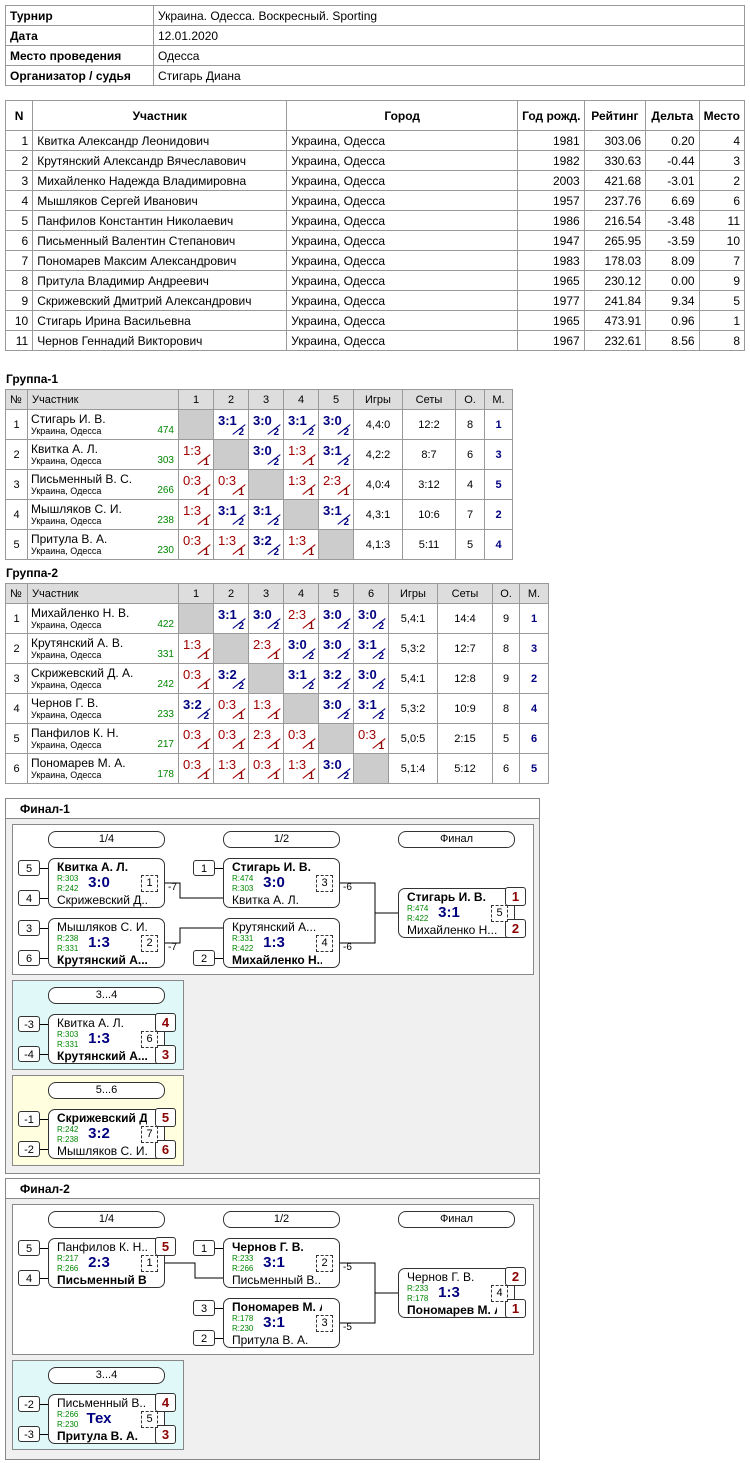  What do you see at coordinates (615, 220) in the screenshot?
I see `participant-cell: 216.54` at bounding box center [615, 220].